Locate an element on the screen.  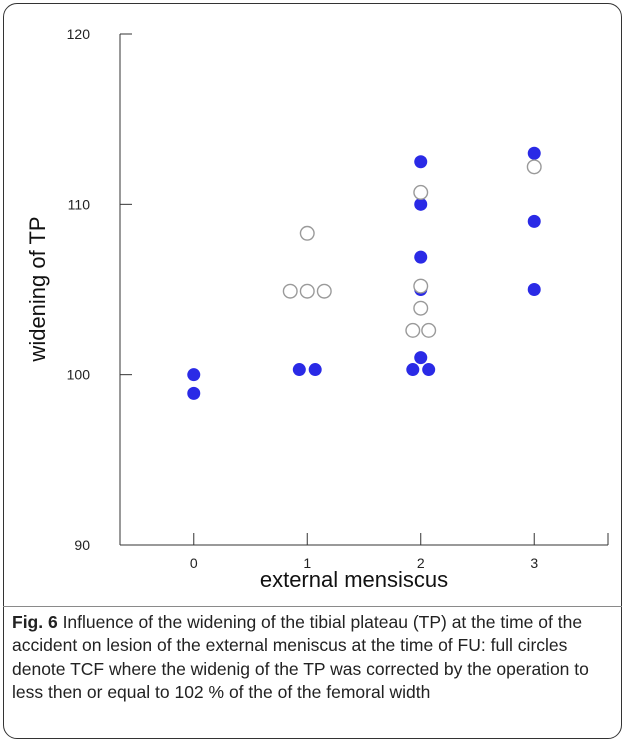
y-tick-label: 90 is located at coordinates (82, 545).